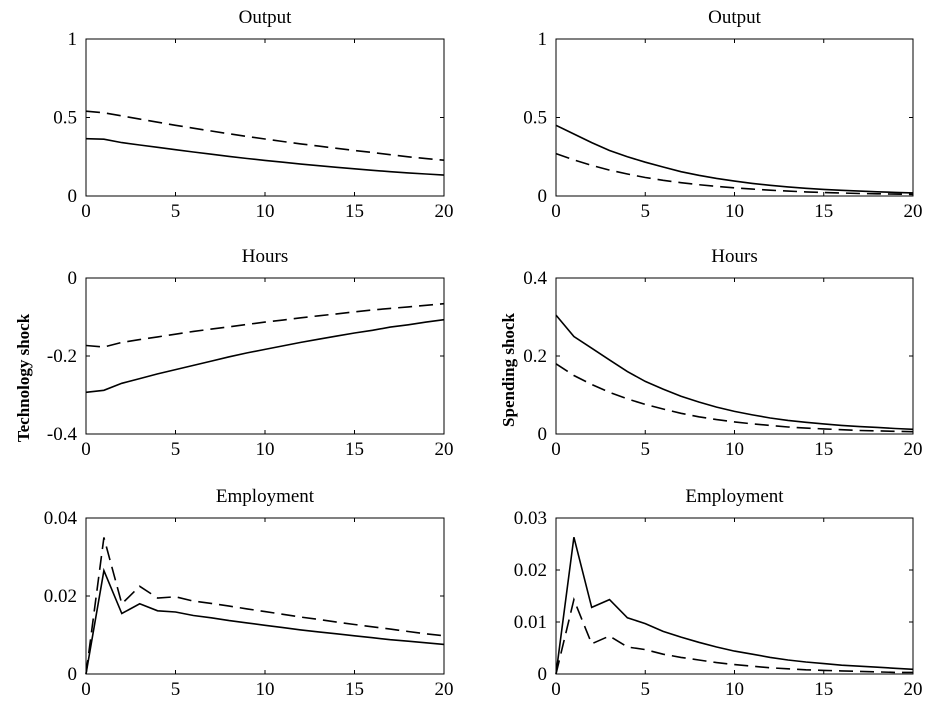 This screenshot has width=928, height=709. Describe the element at coordinates (73, 674) in the screenshot. I see `technology-employment-ytick-label-0: 0` at that location.